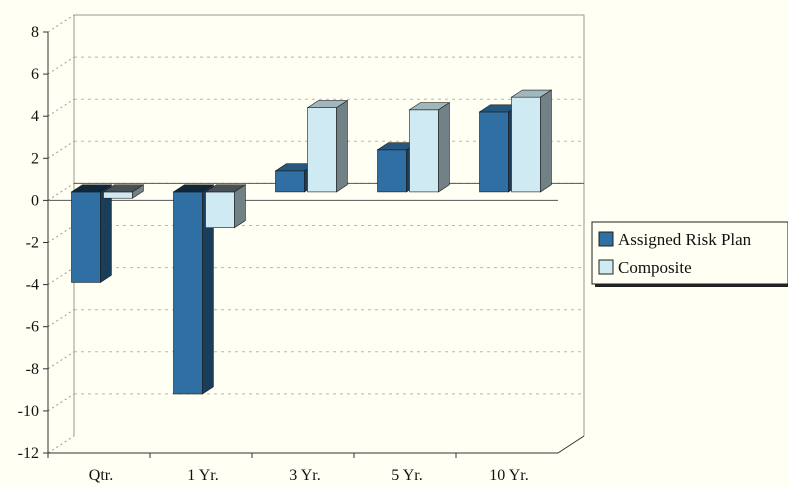 Image resolution: width=788 pixels, height=488 pixels. Describe the element at coordinates (32, 243) in the screenshot. I see `y-tick-label: -2` at that location.